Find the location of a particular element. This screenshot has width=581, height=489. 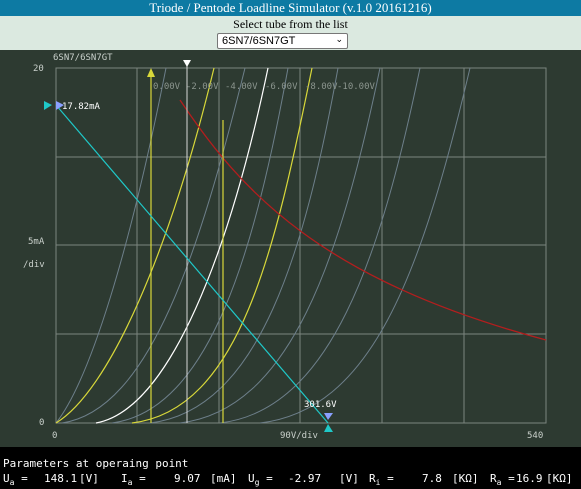

tube-name-label: 6SN7/6SN7GT is located at coordinates (83, 58).